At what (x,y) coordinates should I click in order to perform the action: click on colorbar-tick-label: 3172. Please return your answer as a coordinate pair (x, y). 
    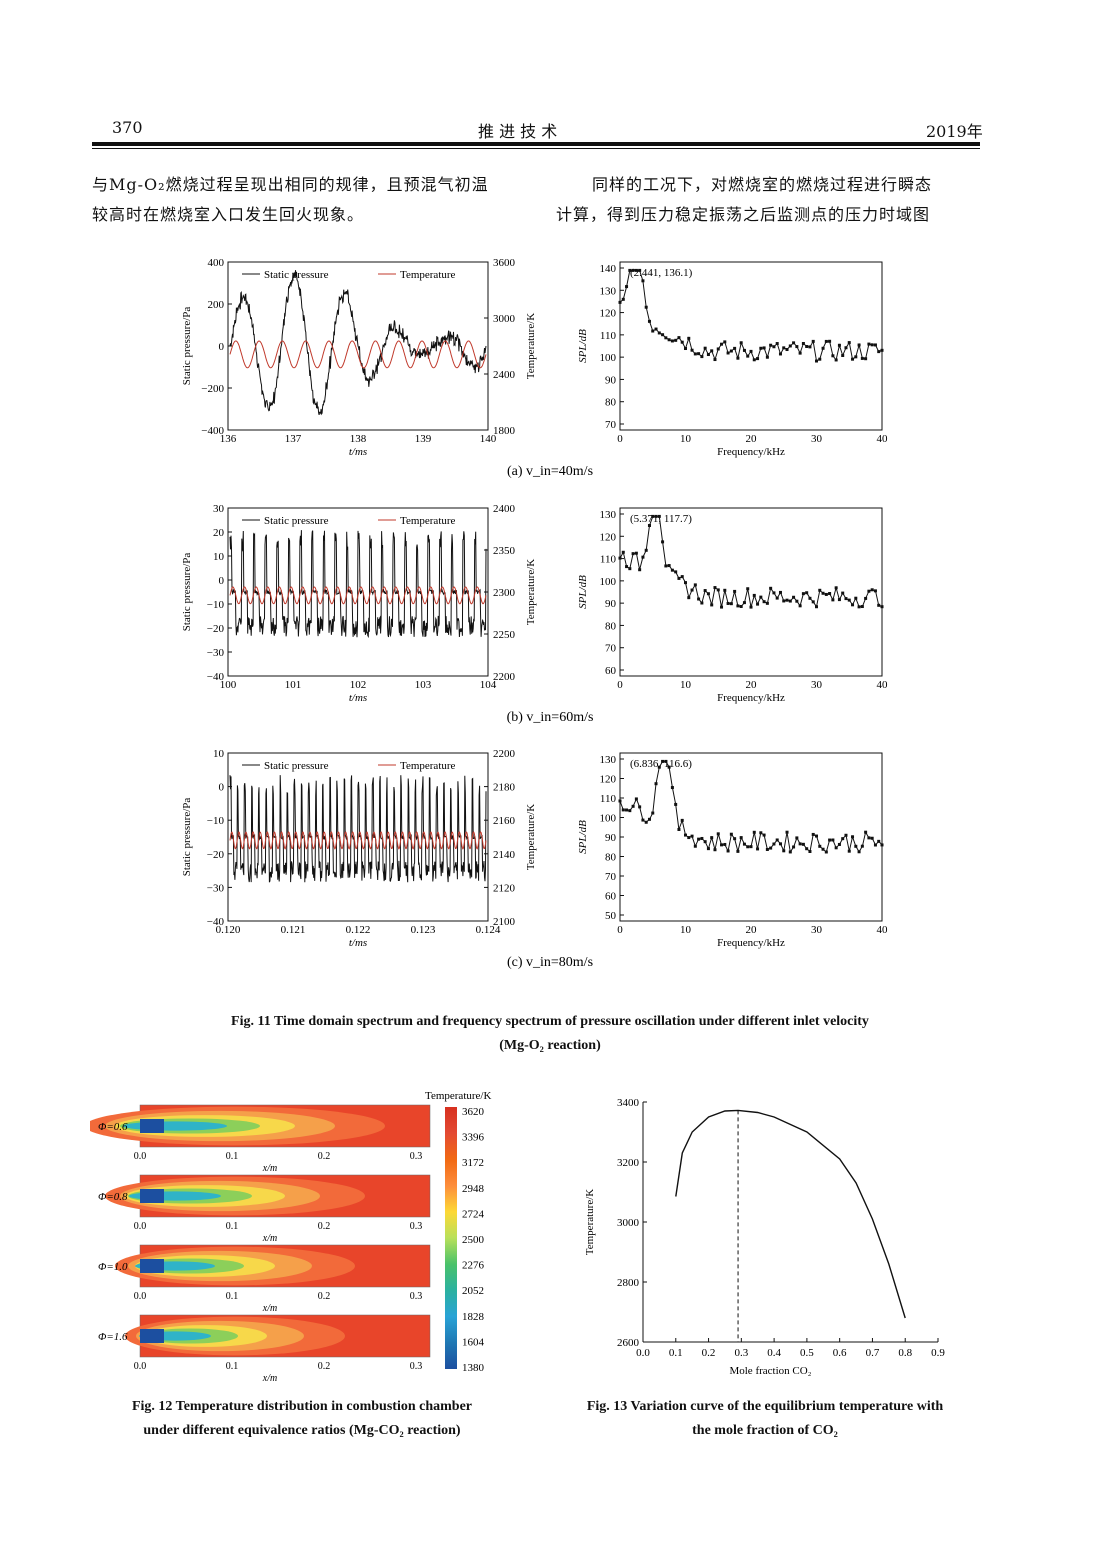
    Looking at the image, I should click on (473, 1163).